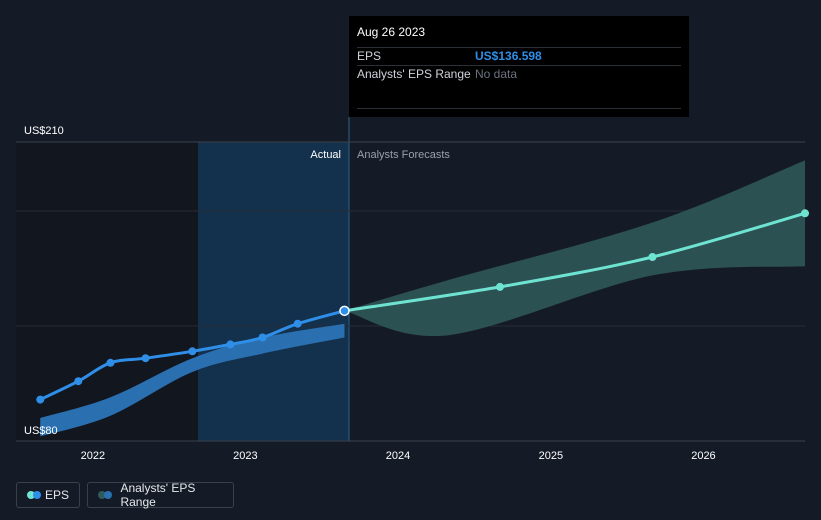 This screenshot has width=821, height=520. I want to click on x-axis: 2022 2023 2024 2025 2026, so click(398, 456).